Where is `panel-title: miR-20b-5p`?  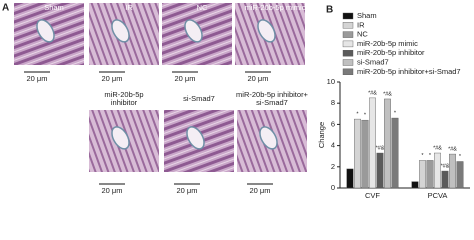 panel-title: miR-20b-5p is located at coordinates (123, 94).